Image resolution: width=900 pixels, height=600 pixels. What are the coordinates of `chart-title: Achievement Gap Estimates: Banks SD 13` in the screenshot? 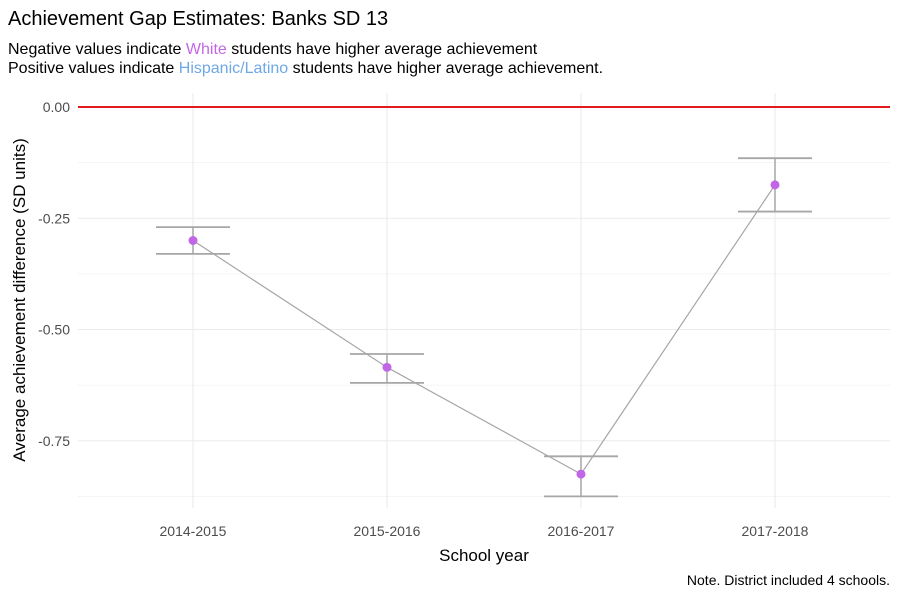 It's located at (198, 19).